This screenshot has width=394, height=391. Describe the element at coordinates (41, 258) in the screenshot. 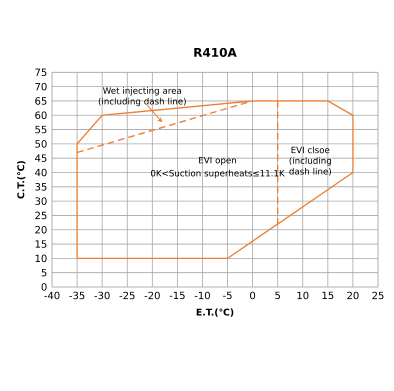

I see `y-tick-label: 10` at that location.